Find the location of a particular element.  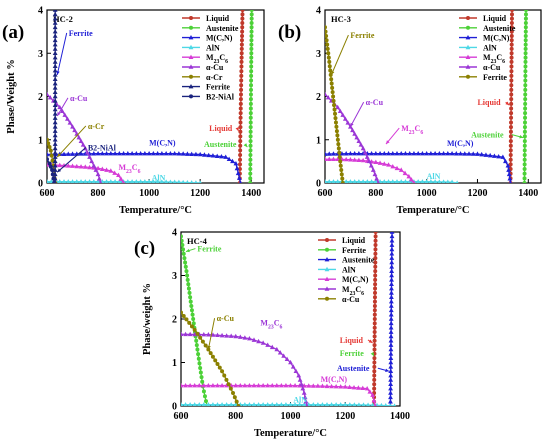

legend-item: M(C,N) is located at coordinates (484, 38).